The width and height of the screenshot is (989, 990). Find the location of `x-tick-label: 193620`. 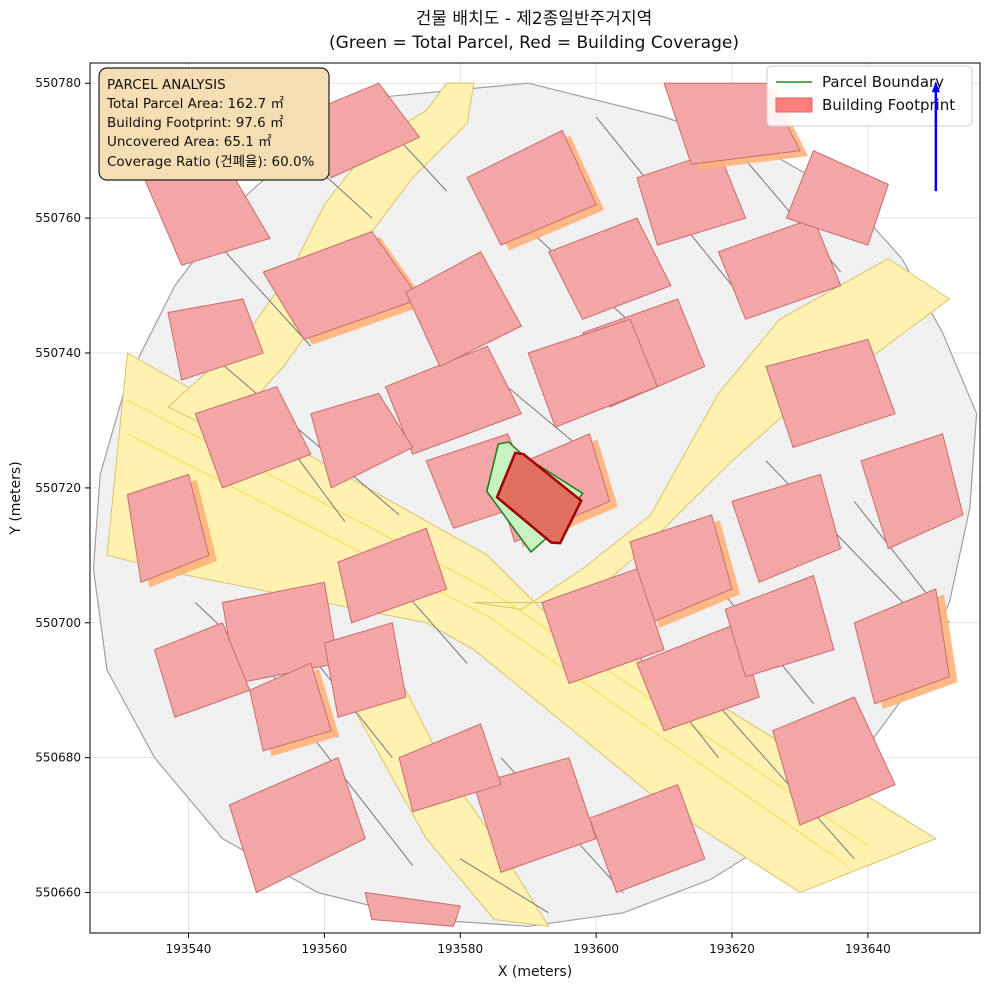

x-tick-label: 193620 is located at coordinates (732, 949).